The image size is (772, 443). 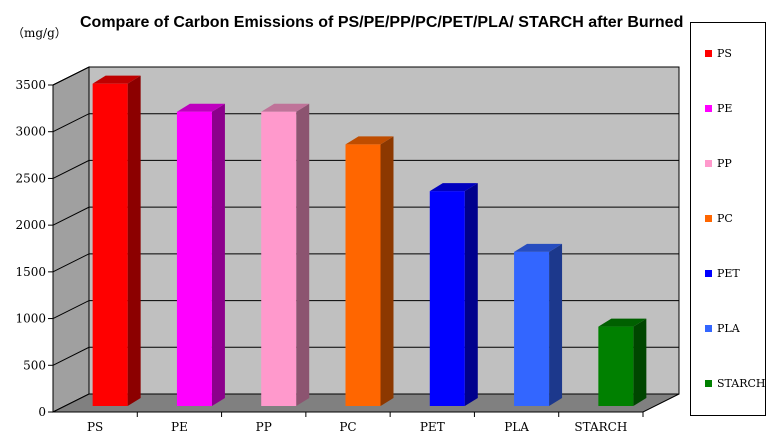 I want to click on bar-top-starch, so click(x=622, y=322).